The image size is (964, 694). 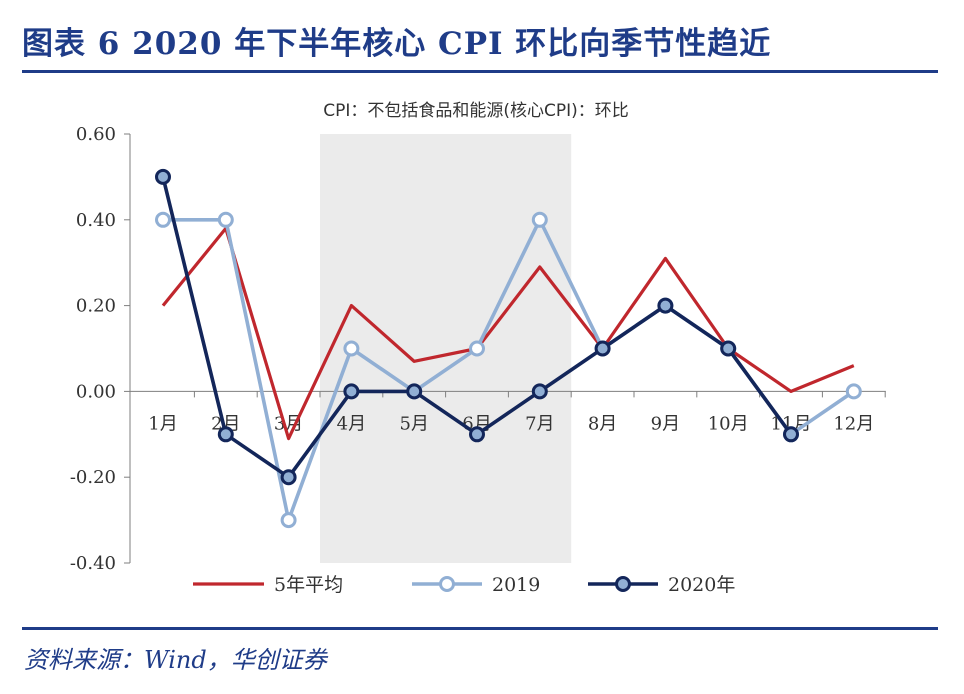 What do you see at coordinates (602, 423) in the screenshot?
I see `x-tick-label: 8月` at bounding box center [602, 423].